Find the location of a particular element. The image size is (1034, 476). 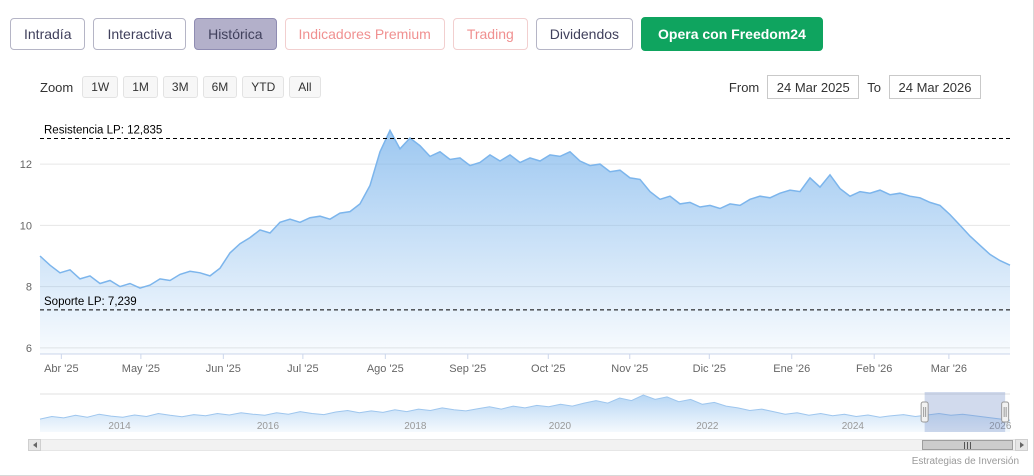

navigator-year-label: 2016 is located at coordinates (268, 426).